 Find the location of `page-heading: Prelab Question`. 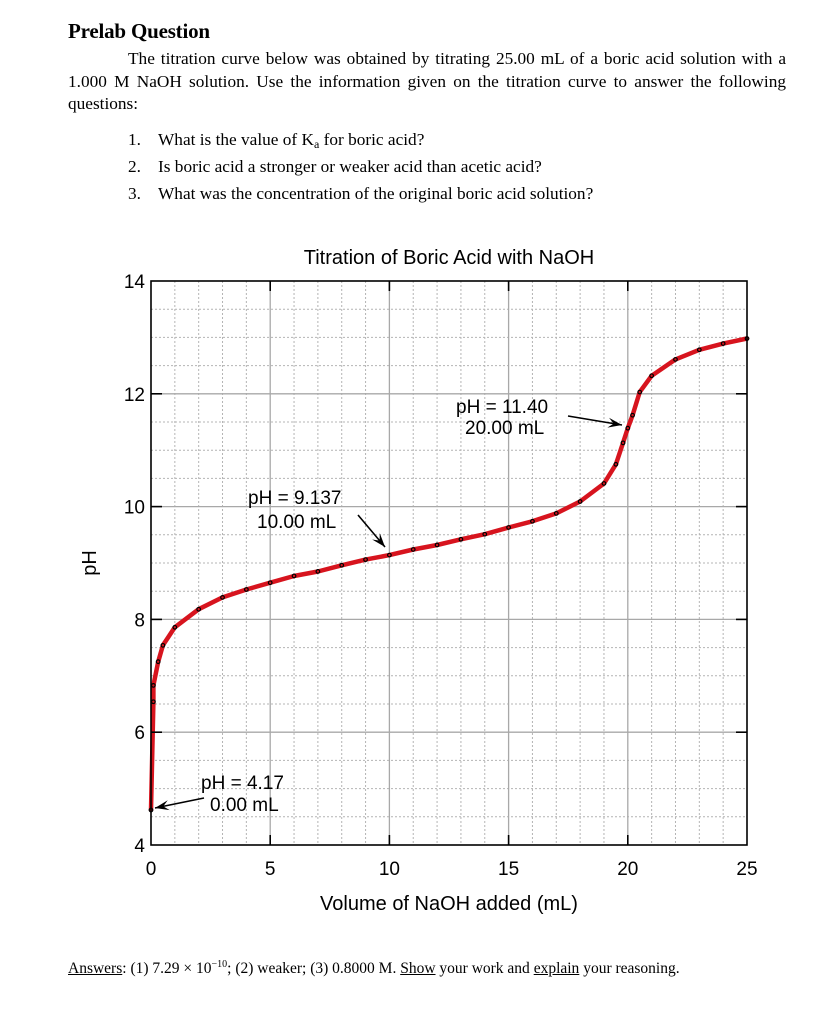

page-heading: Prelab Question is located at coordinates (139, 31).